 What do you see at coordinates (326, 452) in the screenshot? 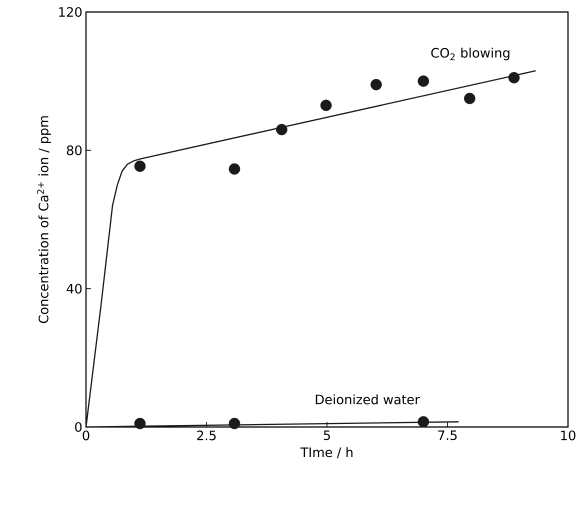
I see `x-axis-title: TIme / h` at bounding box center [326, 452].